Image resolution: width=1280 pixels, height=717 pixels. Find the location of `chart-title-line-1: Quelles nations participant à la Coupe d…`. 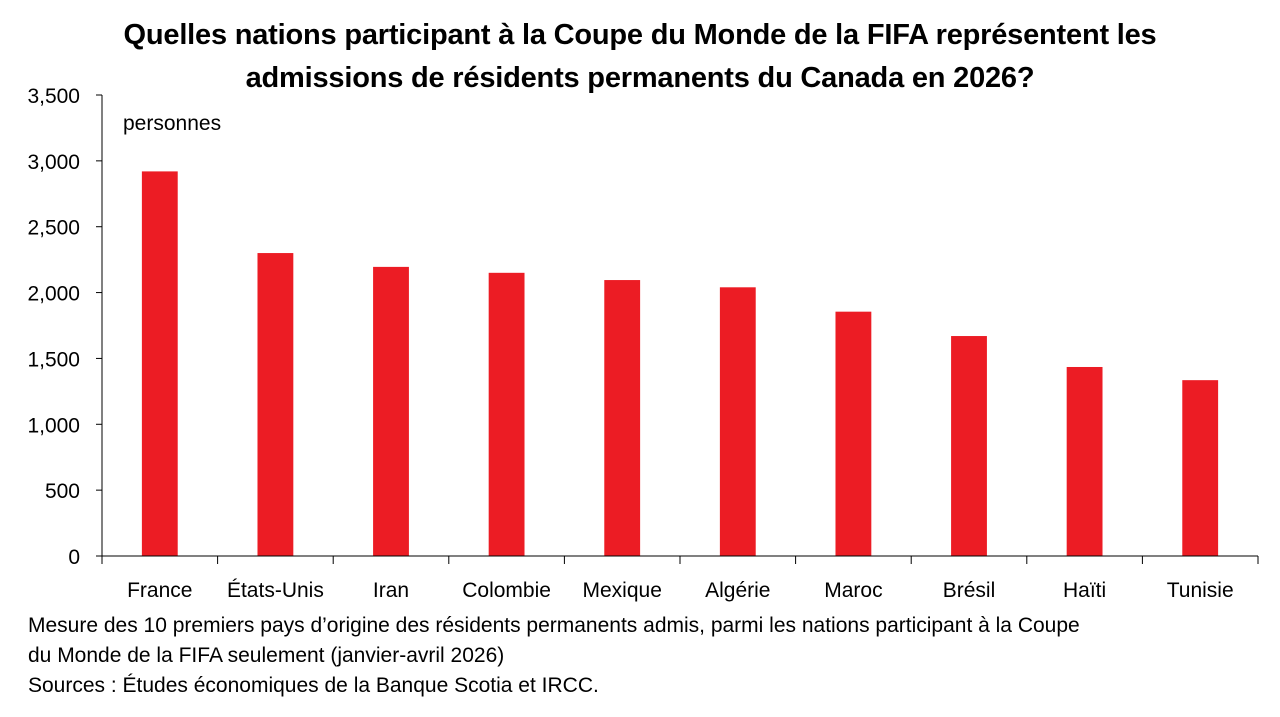

chart-title-line-1: Quelles nations participant à la Coupe d… is located at coordinates (640, 35).